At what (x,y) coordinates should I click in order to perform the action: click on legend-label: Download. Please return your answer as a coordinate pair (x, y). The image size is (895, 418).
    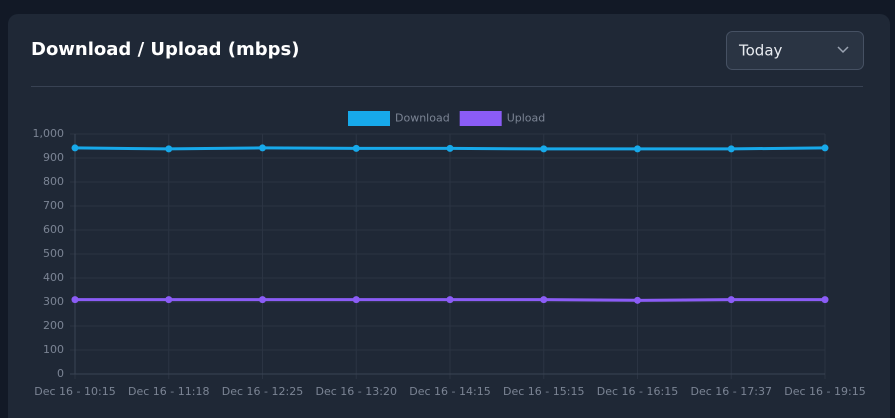
    Looking at the image, I should click on (422, 118).